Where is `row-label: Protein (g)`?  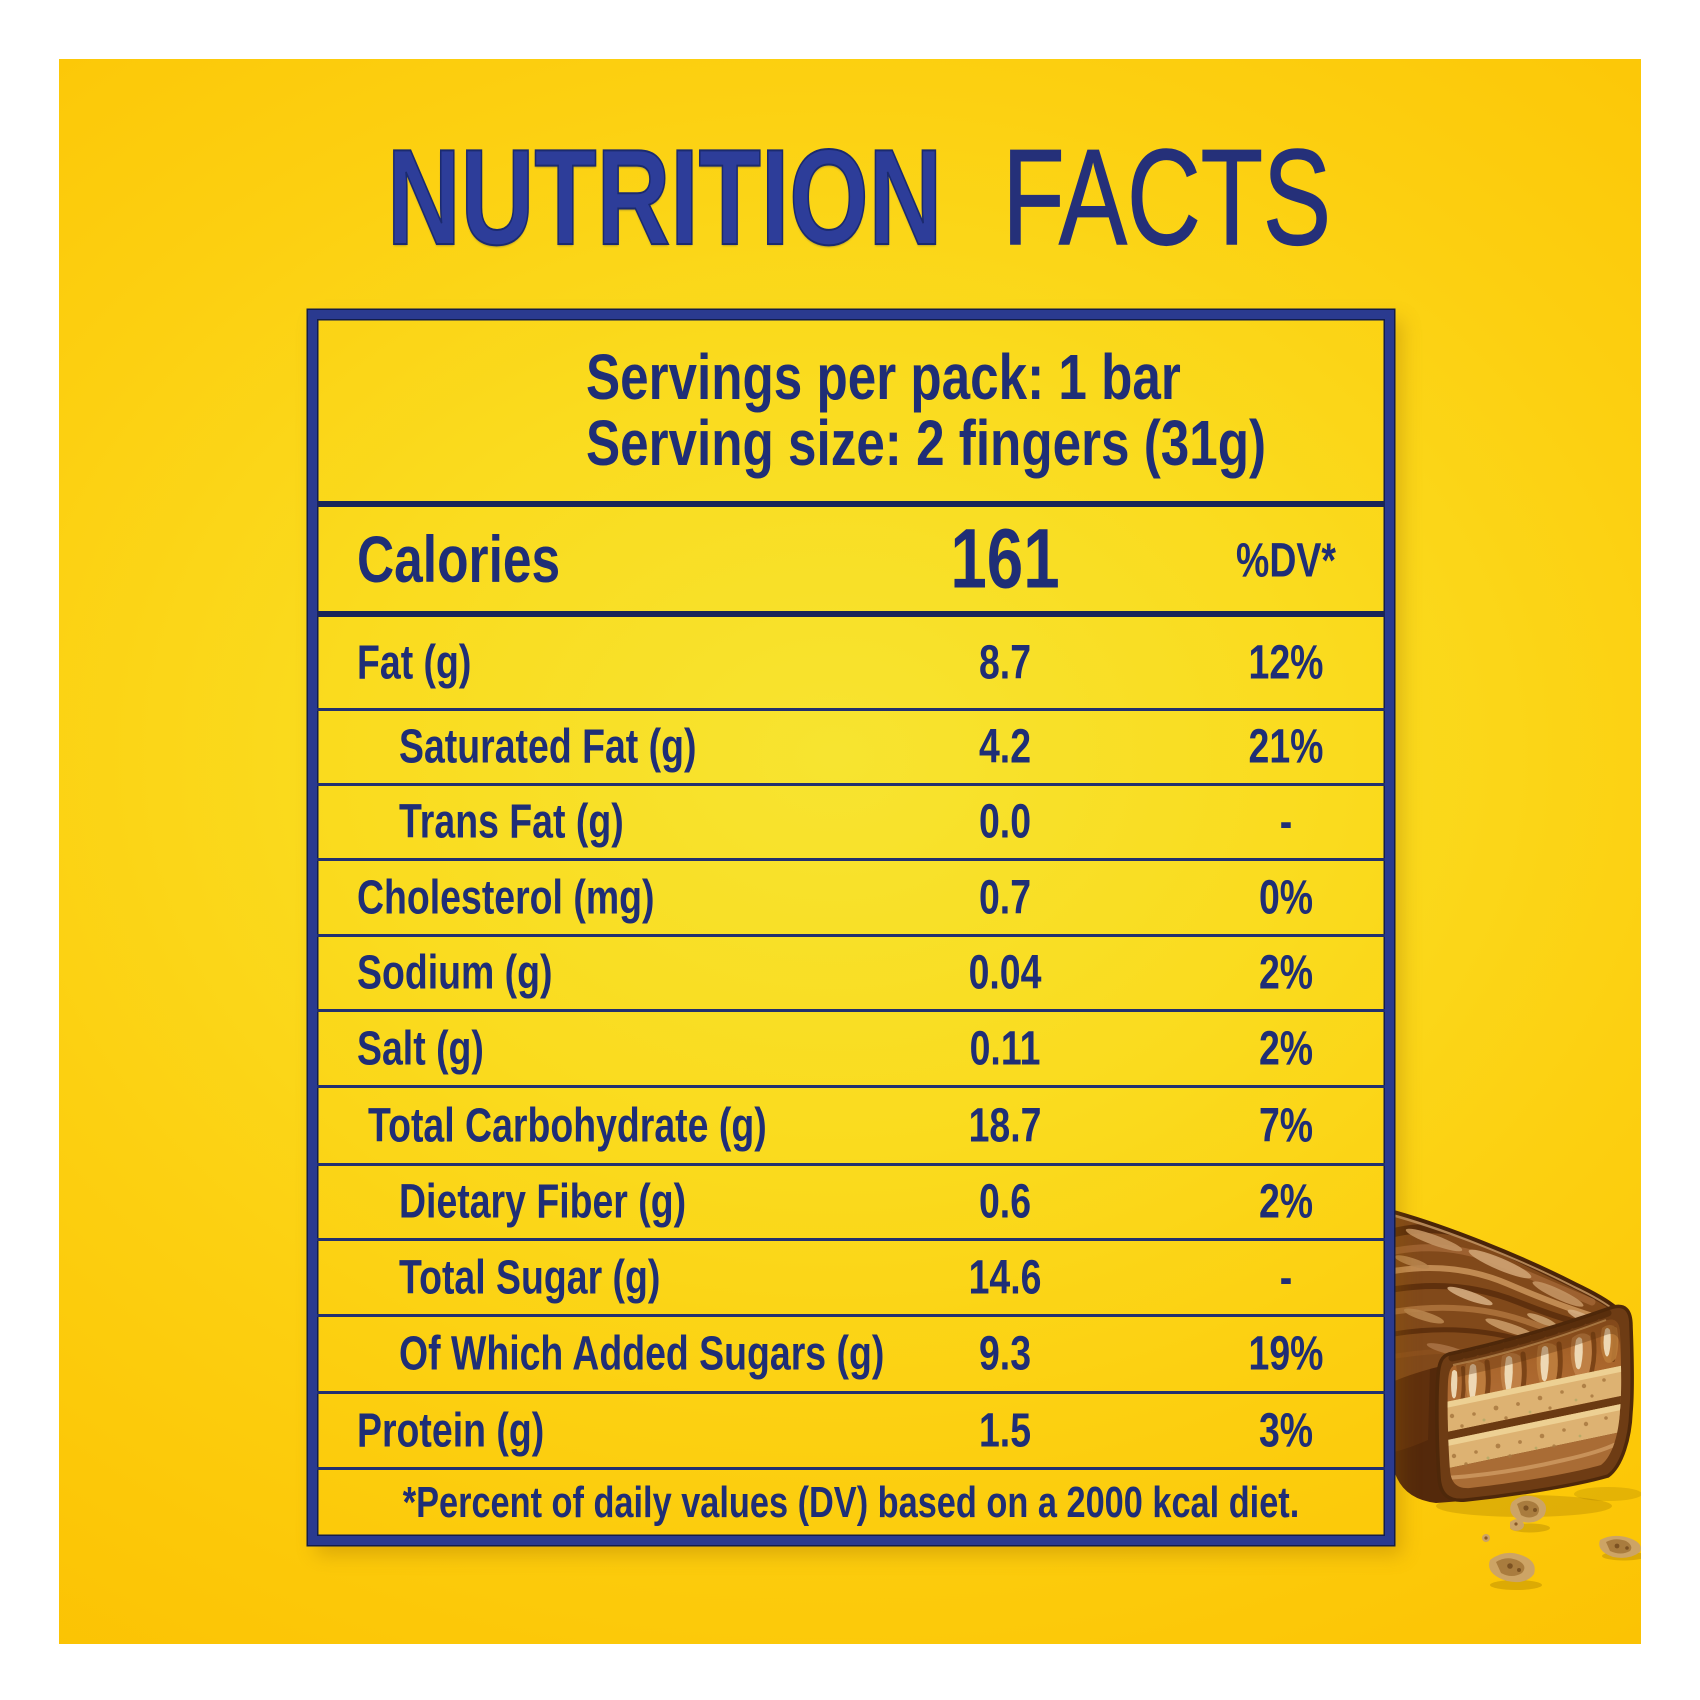
row-label: Protein (g) is located at coordinates (451, 1430).